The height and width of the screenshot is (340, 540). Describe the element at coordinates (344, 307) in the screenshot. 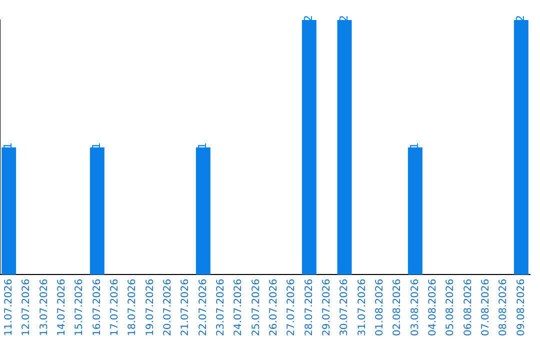

I see `x-tick-label: 30.07.2026` at that location.